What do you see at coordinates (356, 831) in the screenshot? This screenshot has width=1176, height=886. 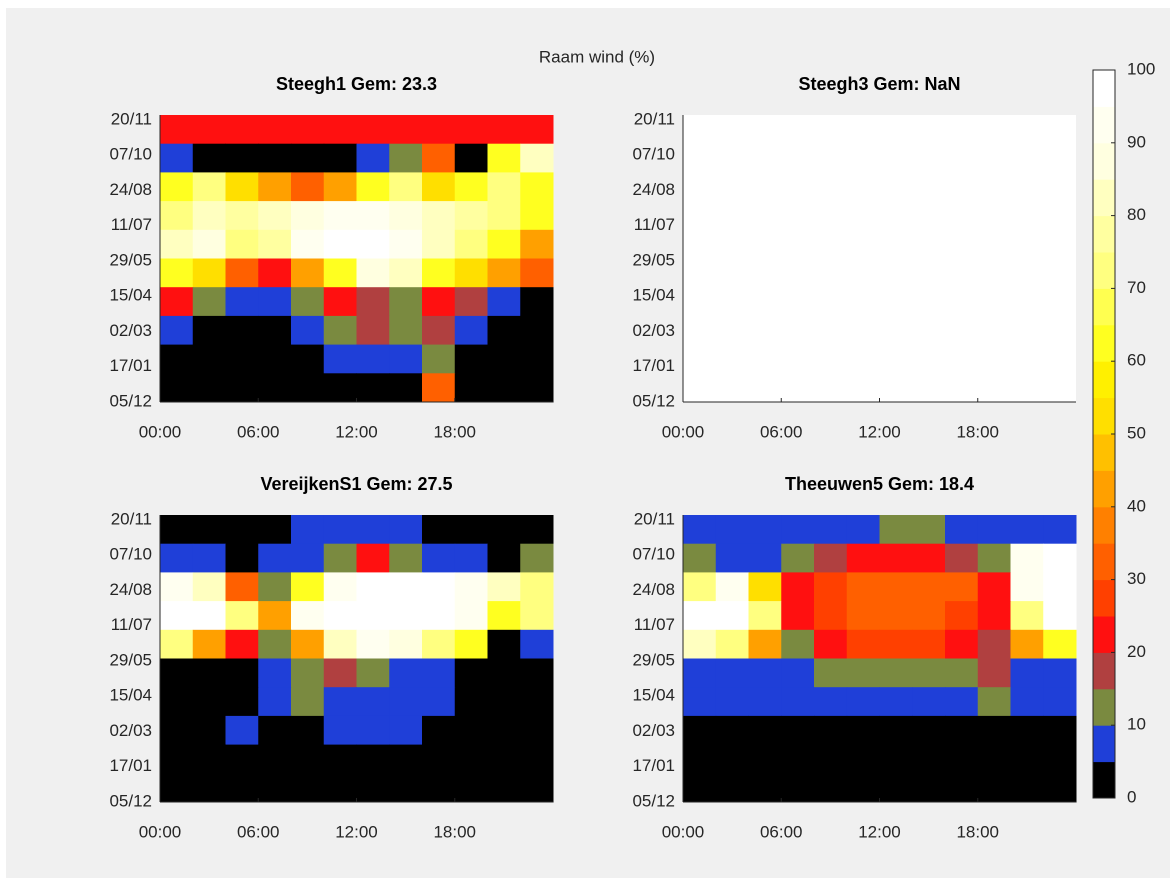 I see `x-tick-label: 12:00` at bounding box center [356, 831].